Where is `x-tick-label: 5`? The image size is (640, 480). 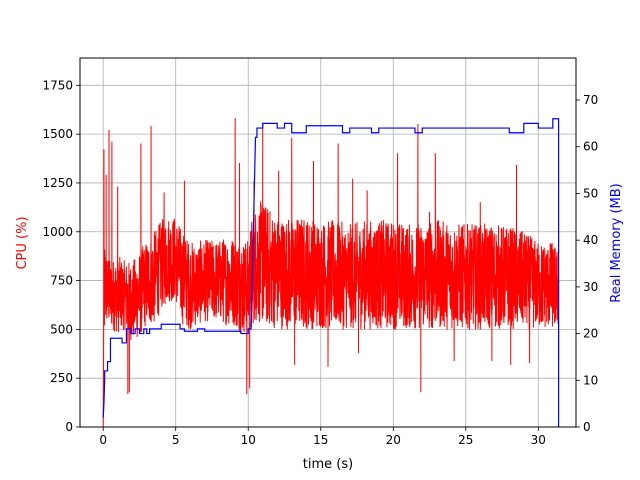
x-tick-label: 5 is located at coordinates (176, 440).